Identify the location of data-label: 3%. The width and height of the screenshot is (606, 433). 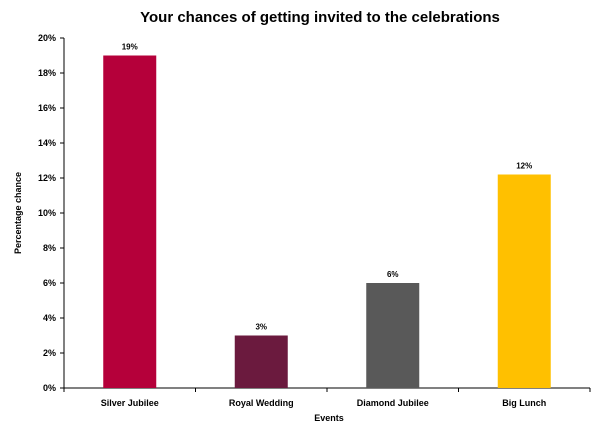
(261, 327).